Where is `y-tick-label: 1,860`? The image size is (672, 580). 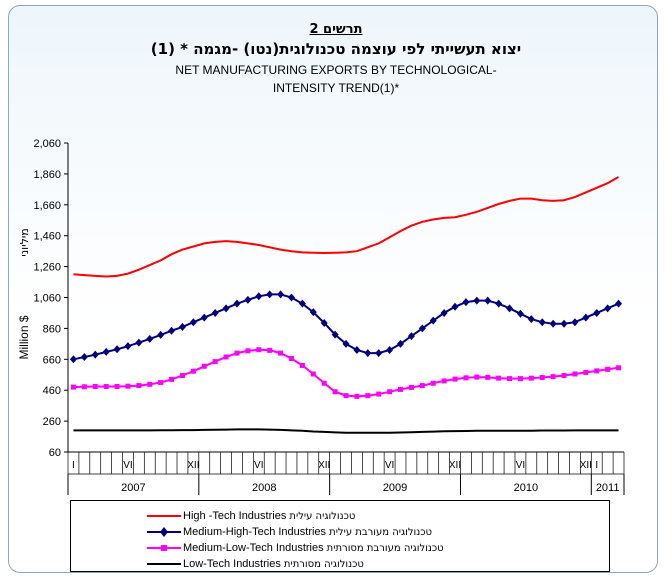 y-tick-label: 1,860 is located at coordinates (47, 175).